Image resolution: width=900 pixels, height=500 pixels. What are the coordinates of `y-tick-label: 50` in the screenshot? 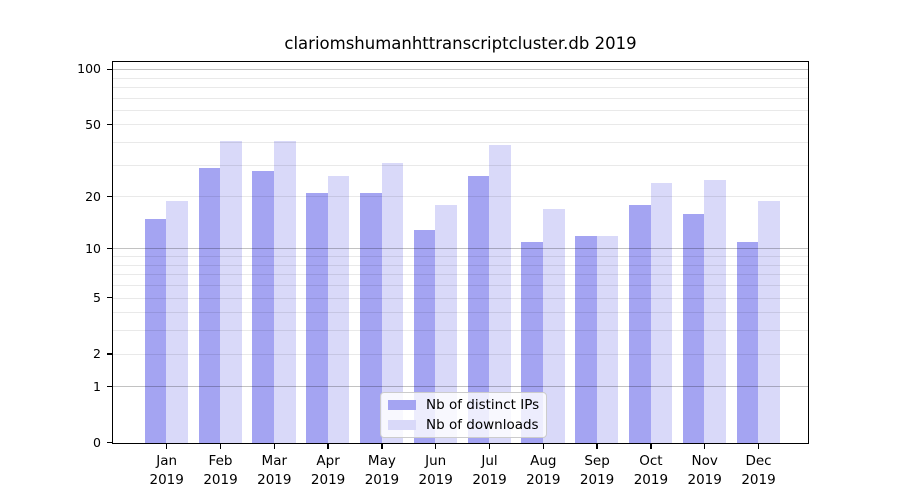 It's located at (93, 124).